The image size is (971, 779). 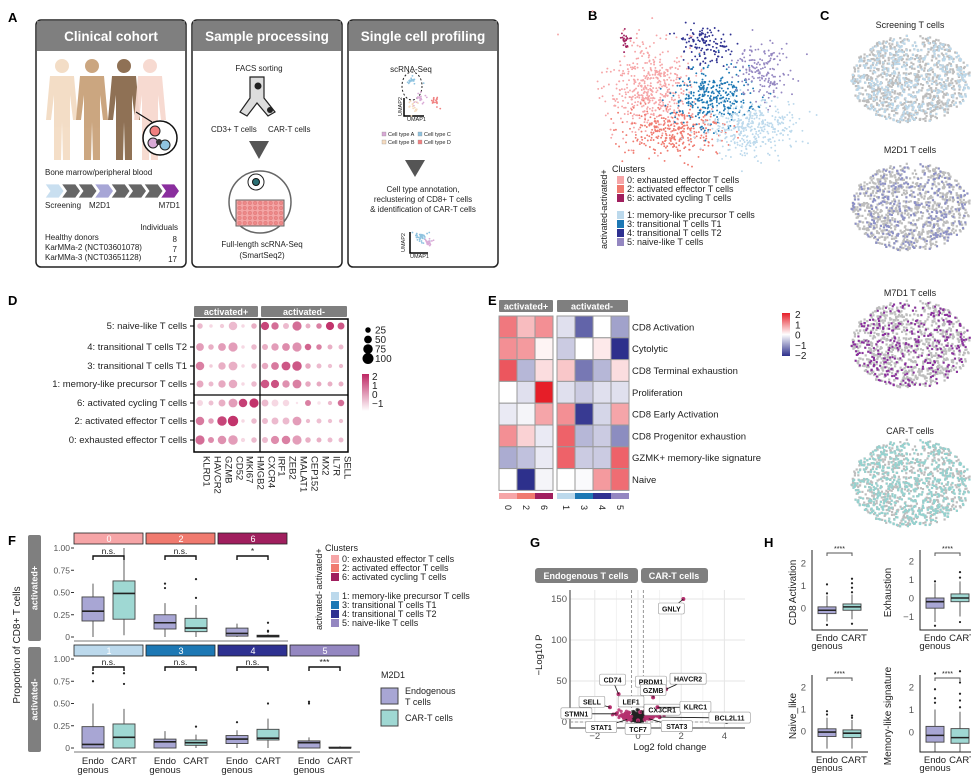 I want to click on legend-swatch, so click(x=620, y=242).